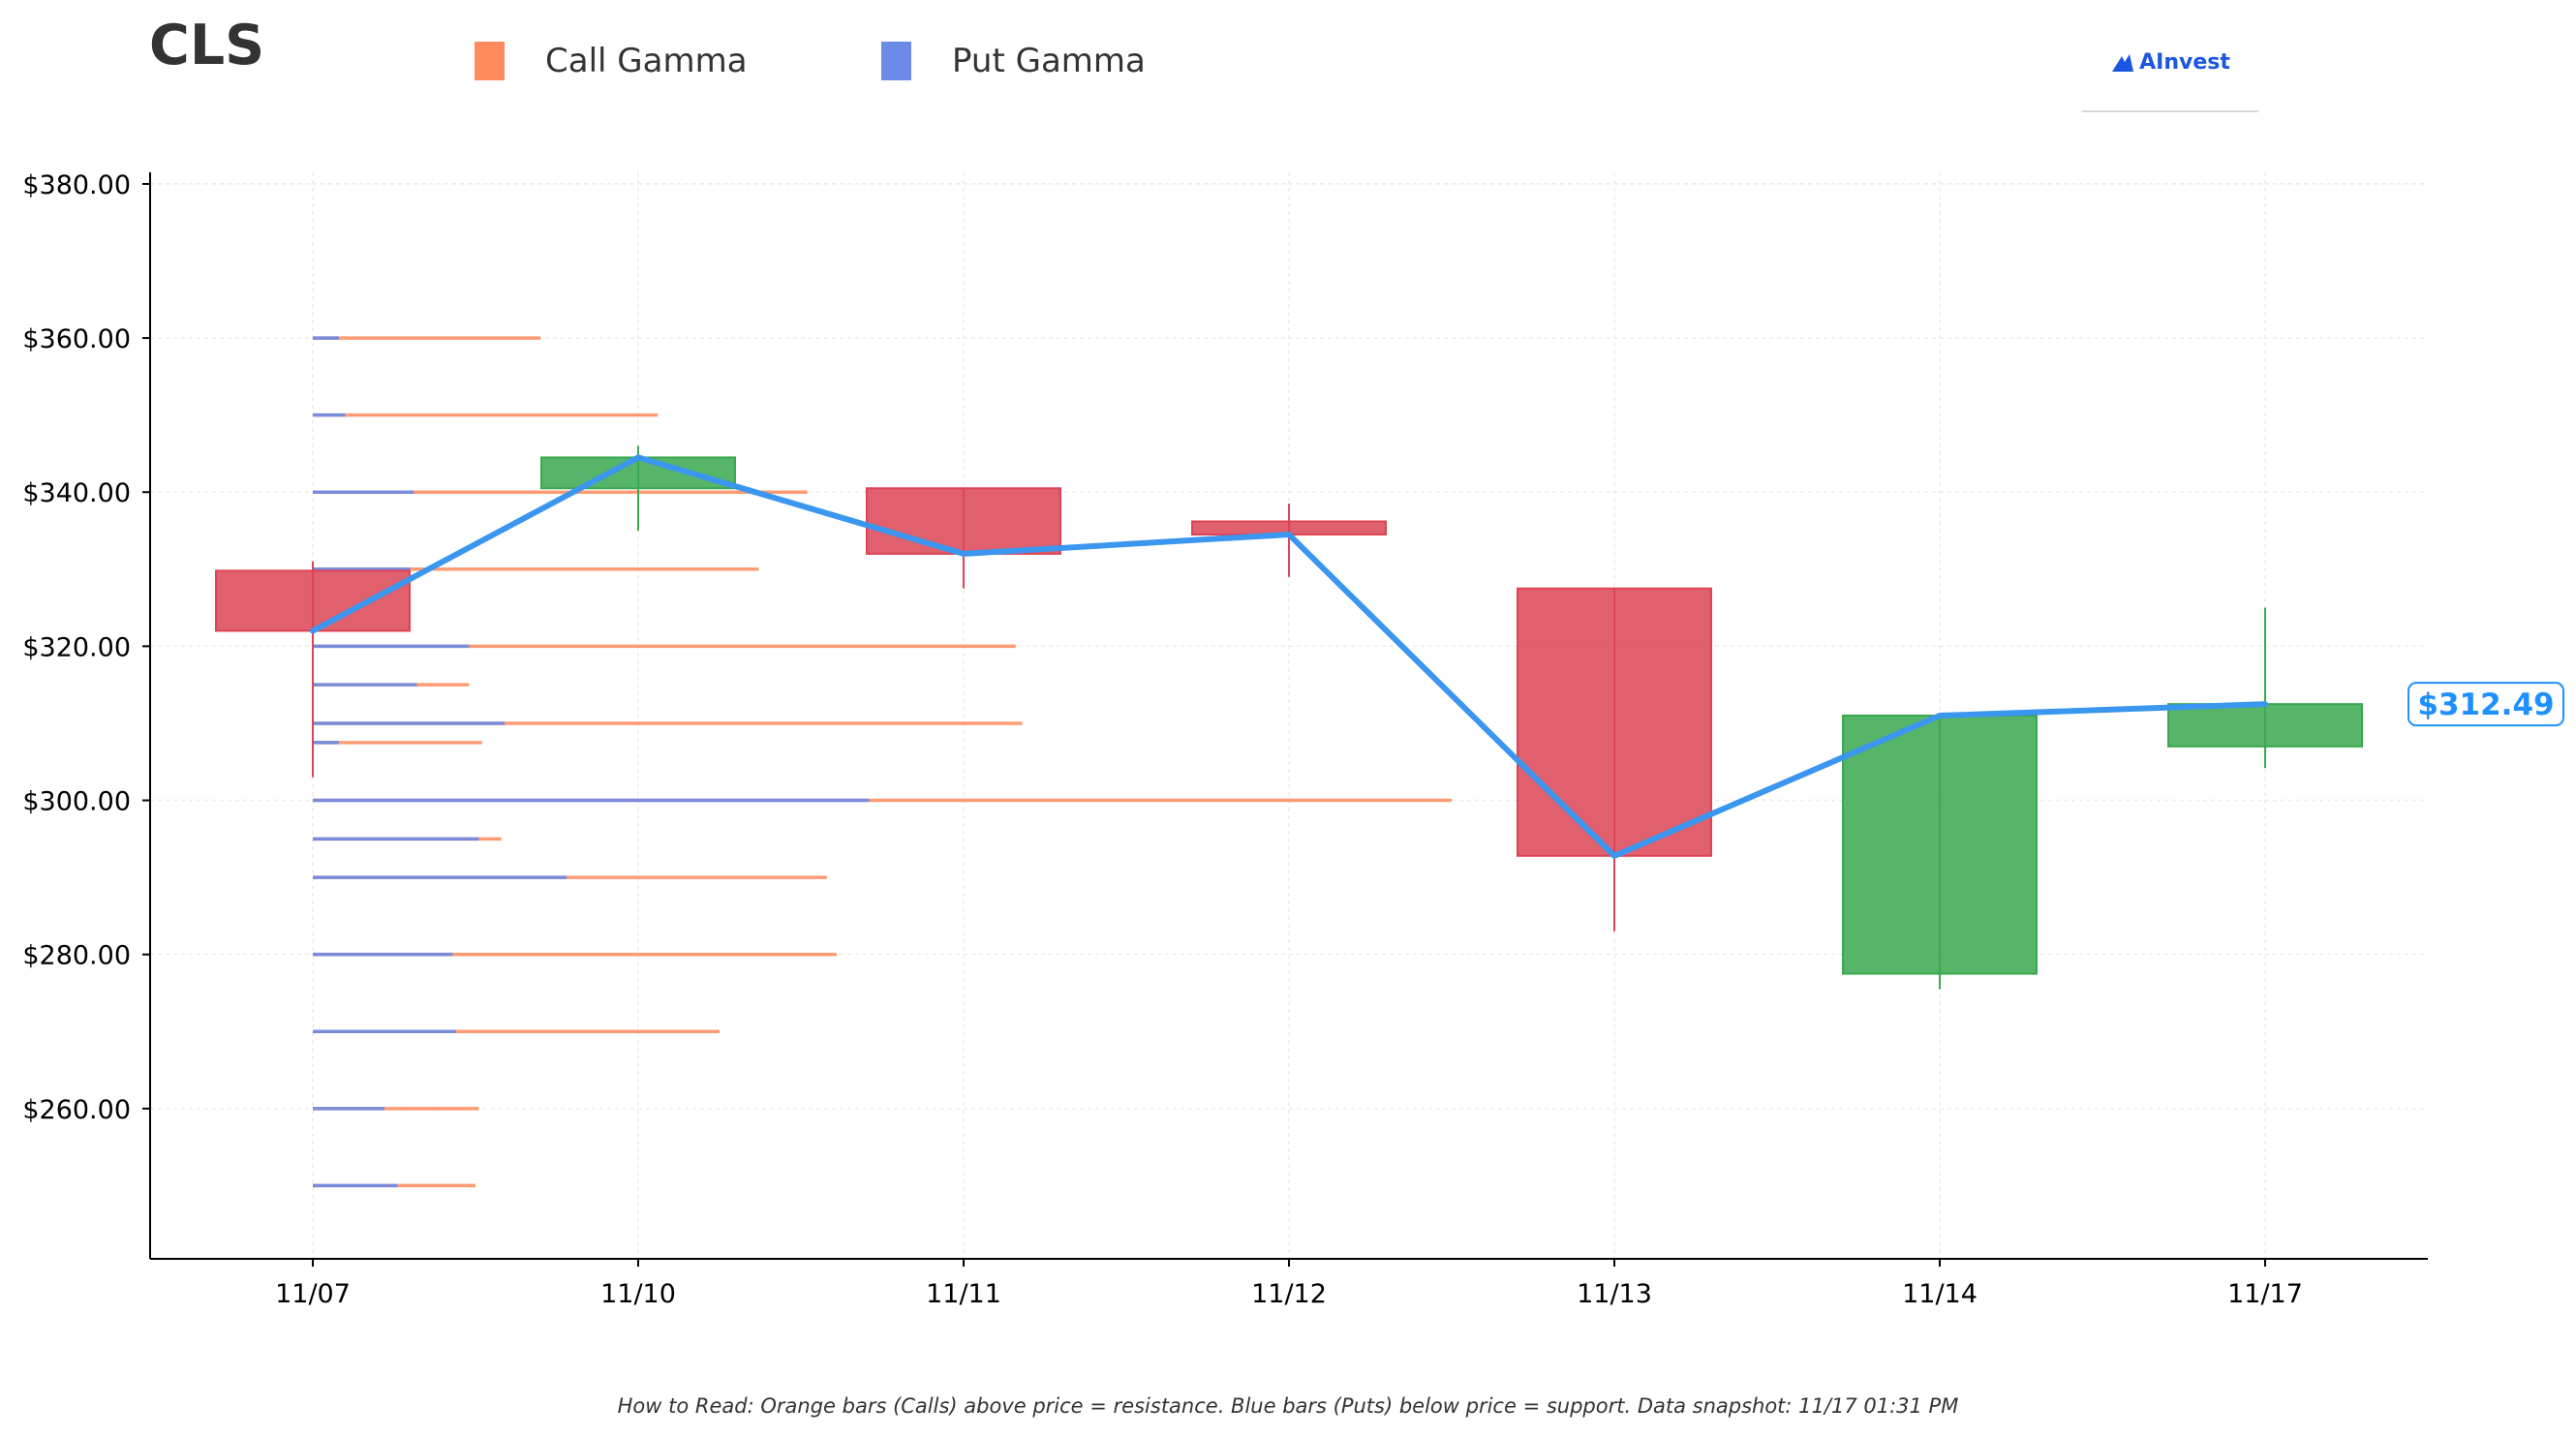  What do you see at coordinates (1289, 1294) in the screenshot?
I see `x-tick-label: 11/12` at bounding box center [1289, 1294].